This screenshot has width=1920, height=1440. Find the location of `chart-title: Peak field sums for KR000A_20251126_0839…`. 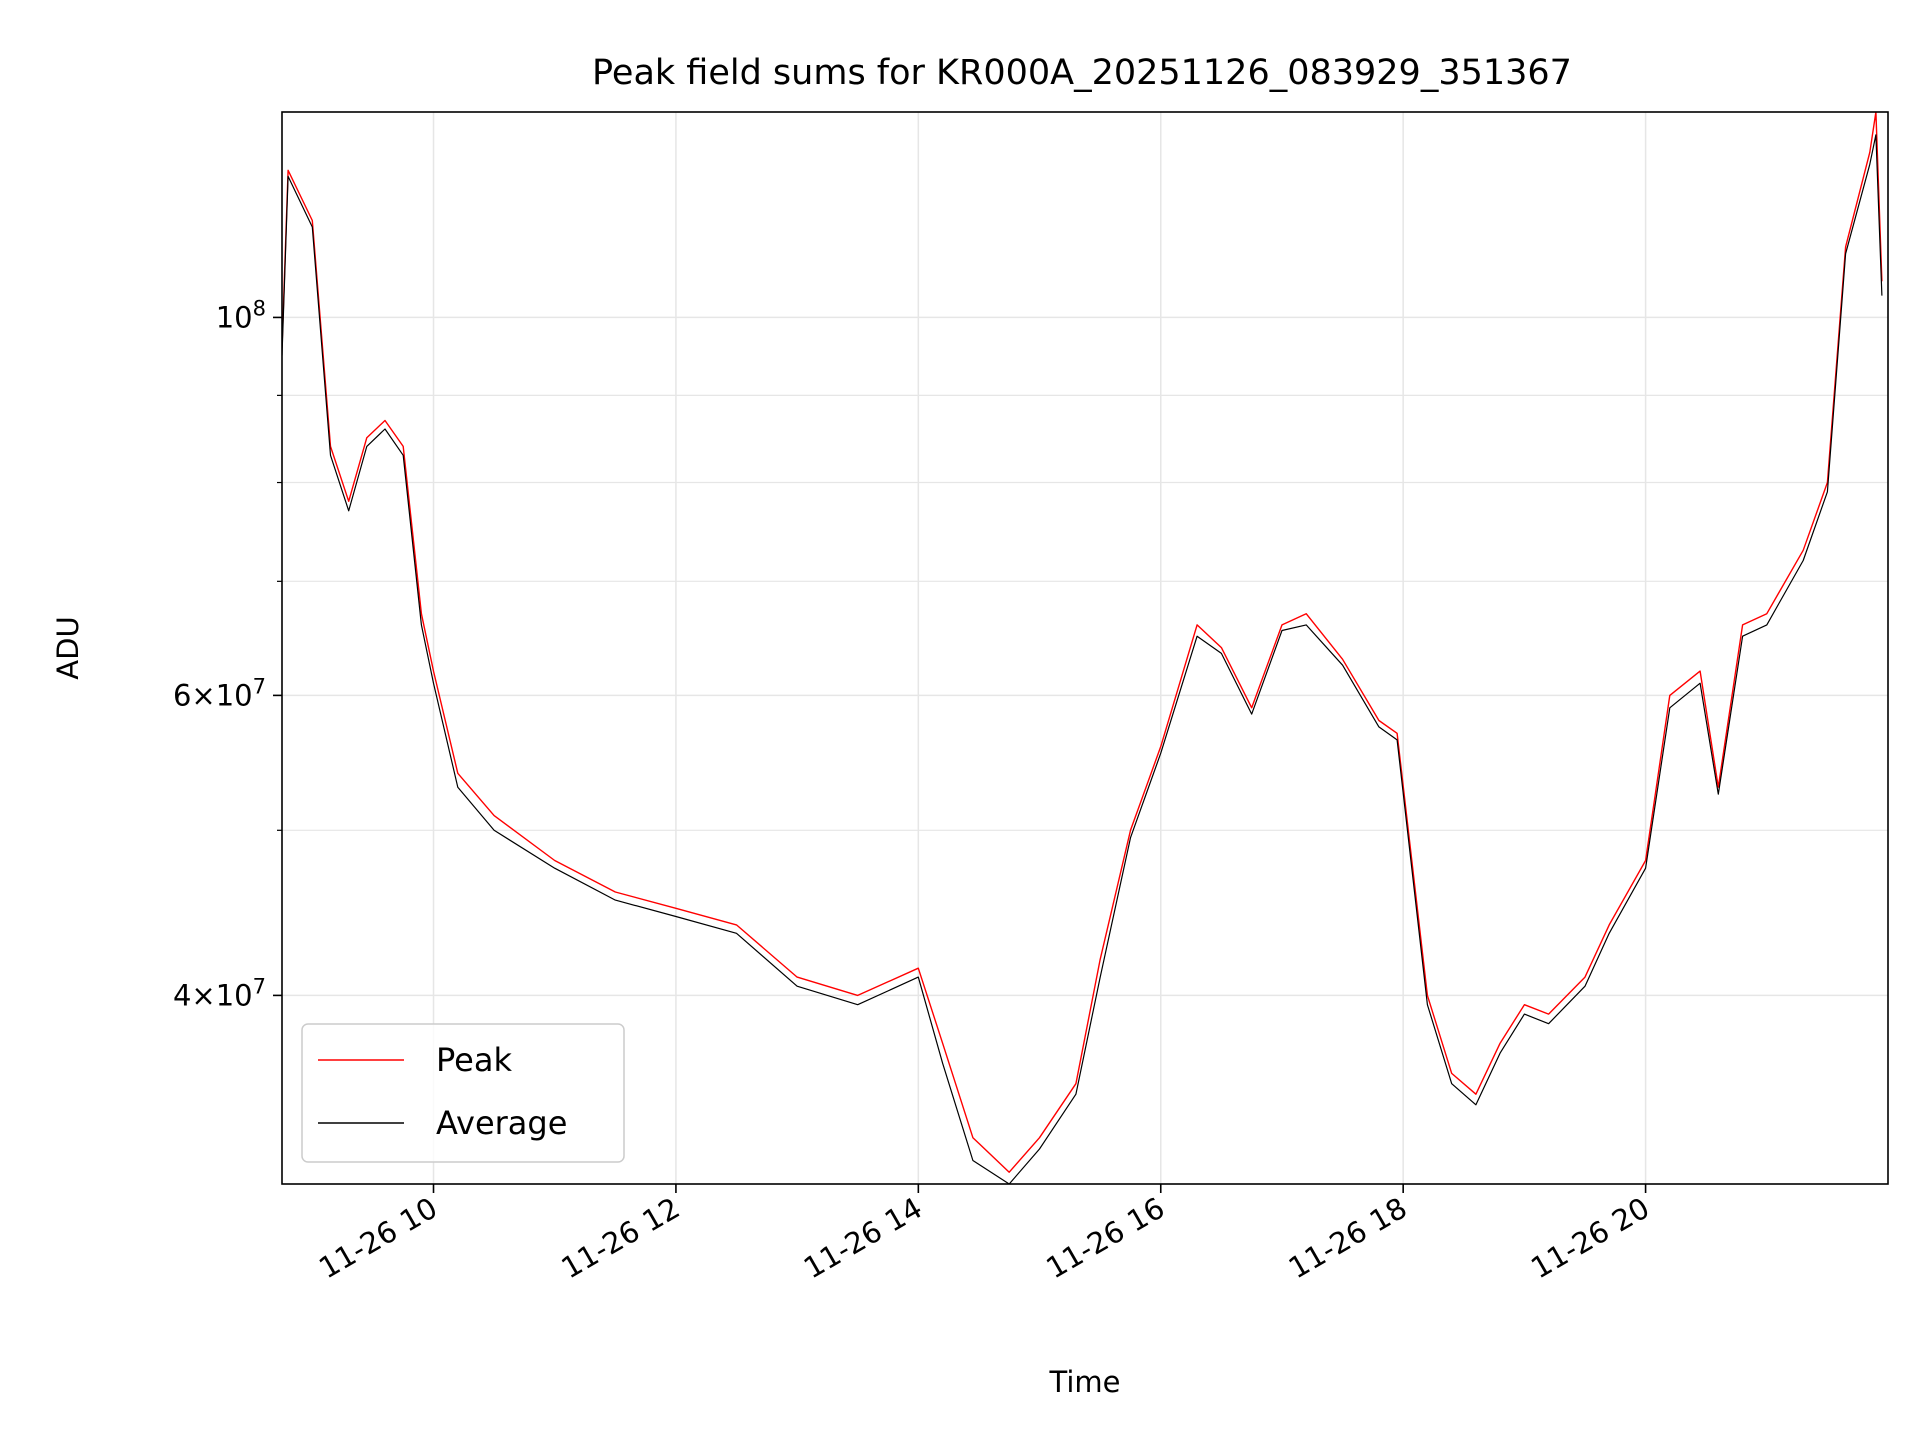

chart-title: Peak field sums for KR000A_20251126_0839… is located at coordinates (1082, 73).